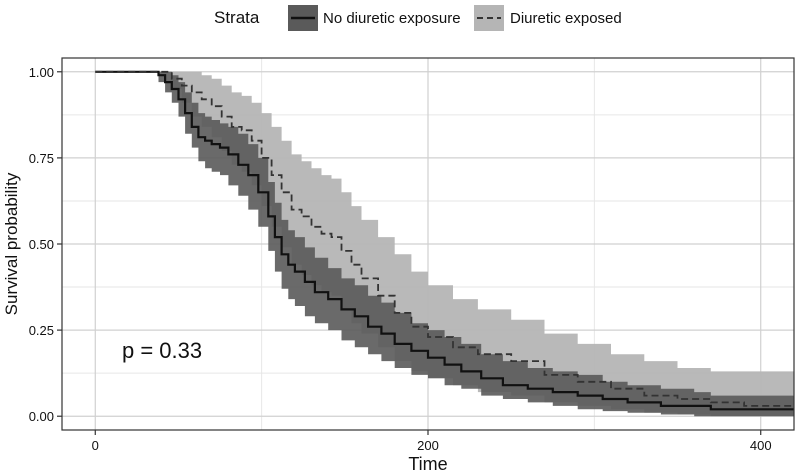 Image resolution: width=797 pixels, height=475 pixels. Describe the element at coordinates (41, 72) in the screenshot. I see `y-tick-label: 1.00` at that location.